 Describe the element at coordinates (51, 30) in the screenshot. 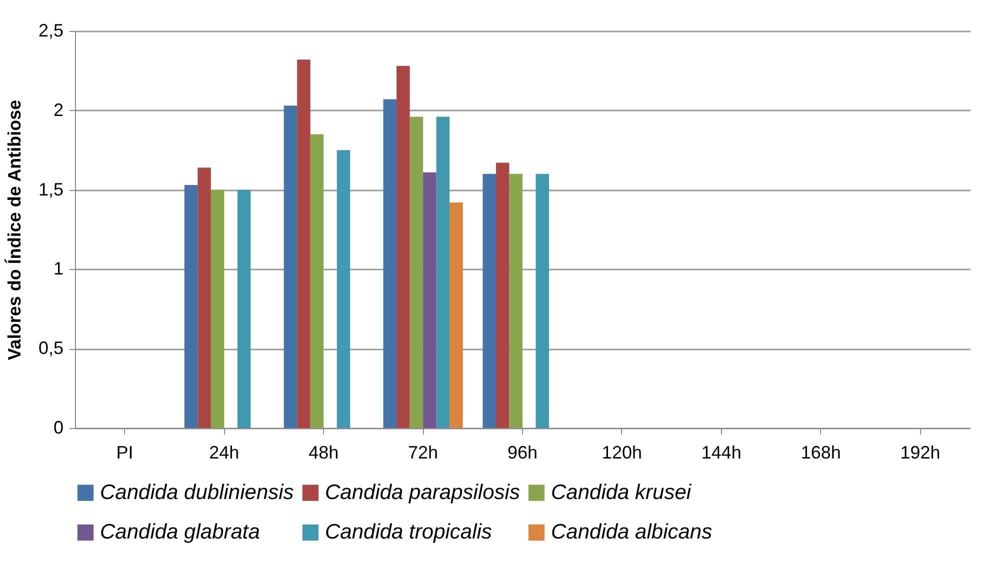

I see `y-tick-label: 2,5` at that location.